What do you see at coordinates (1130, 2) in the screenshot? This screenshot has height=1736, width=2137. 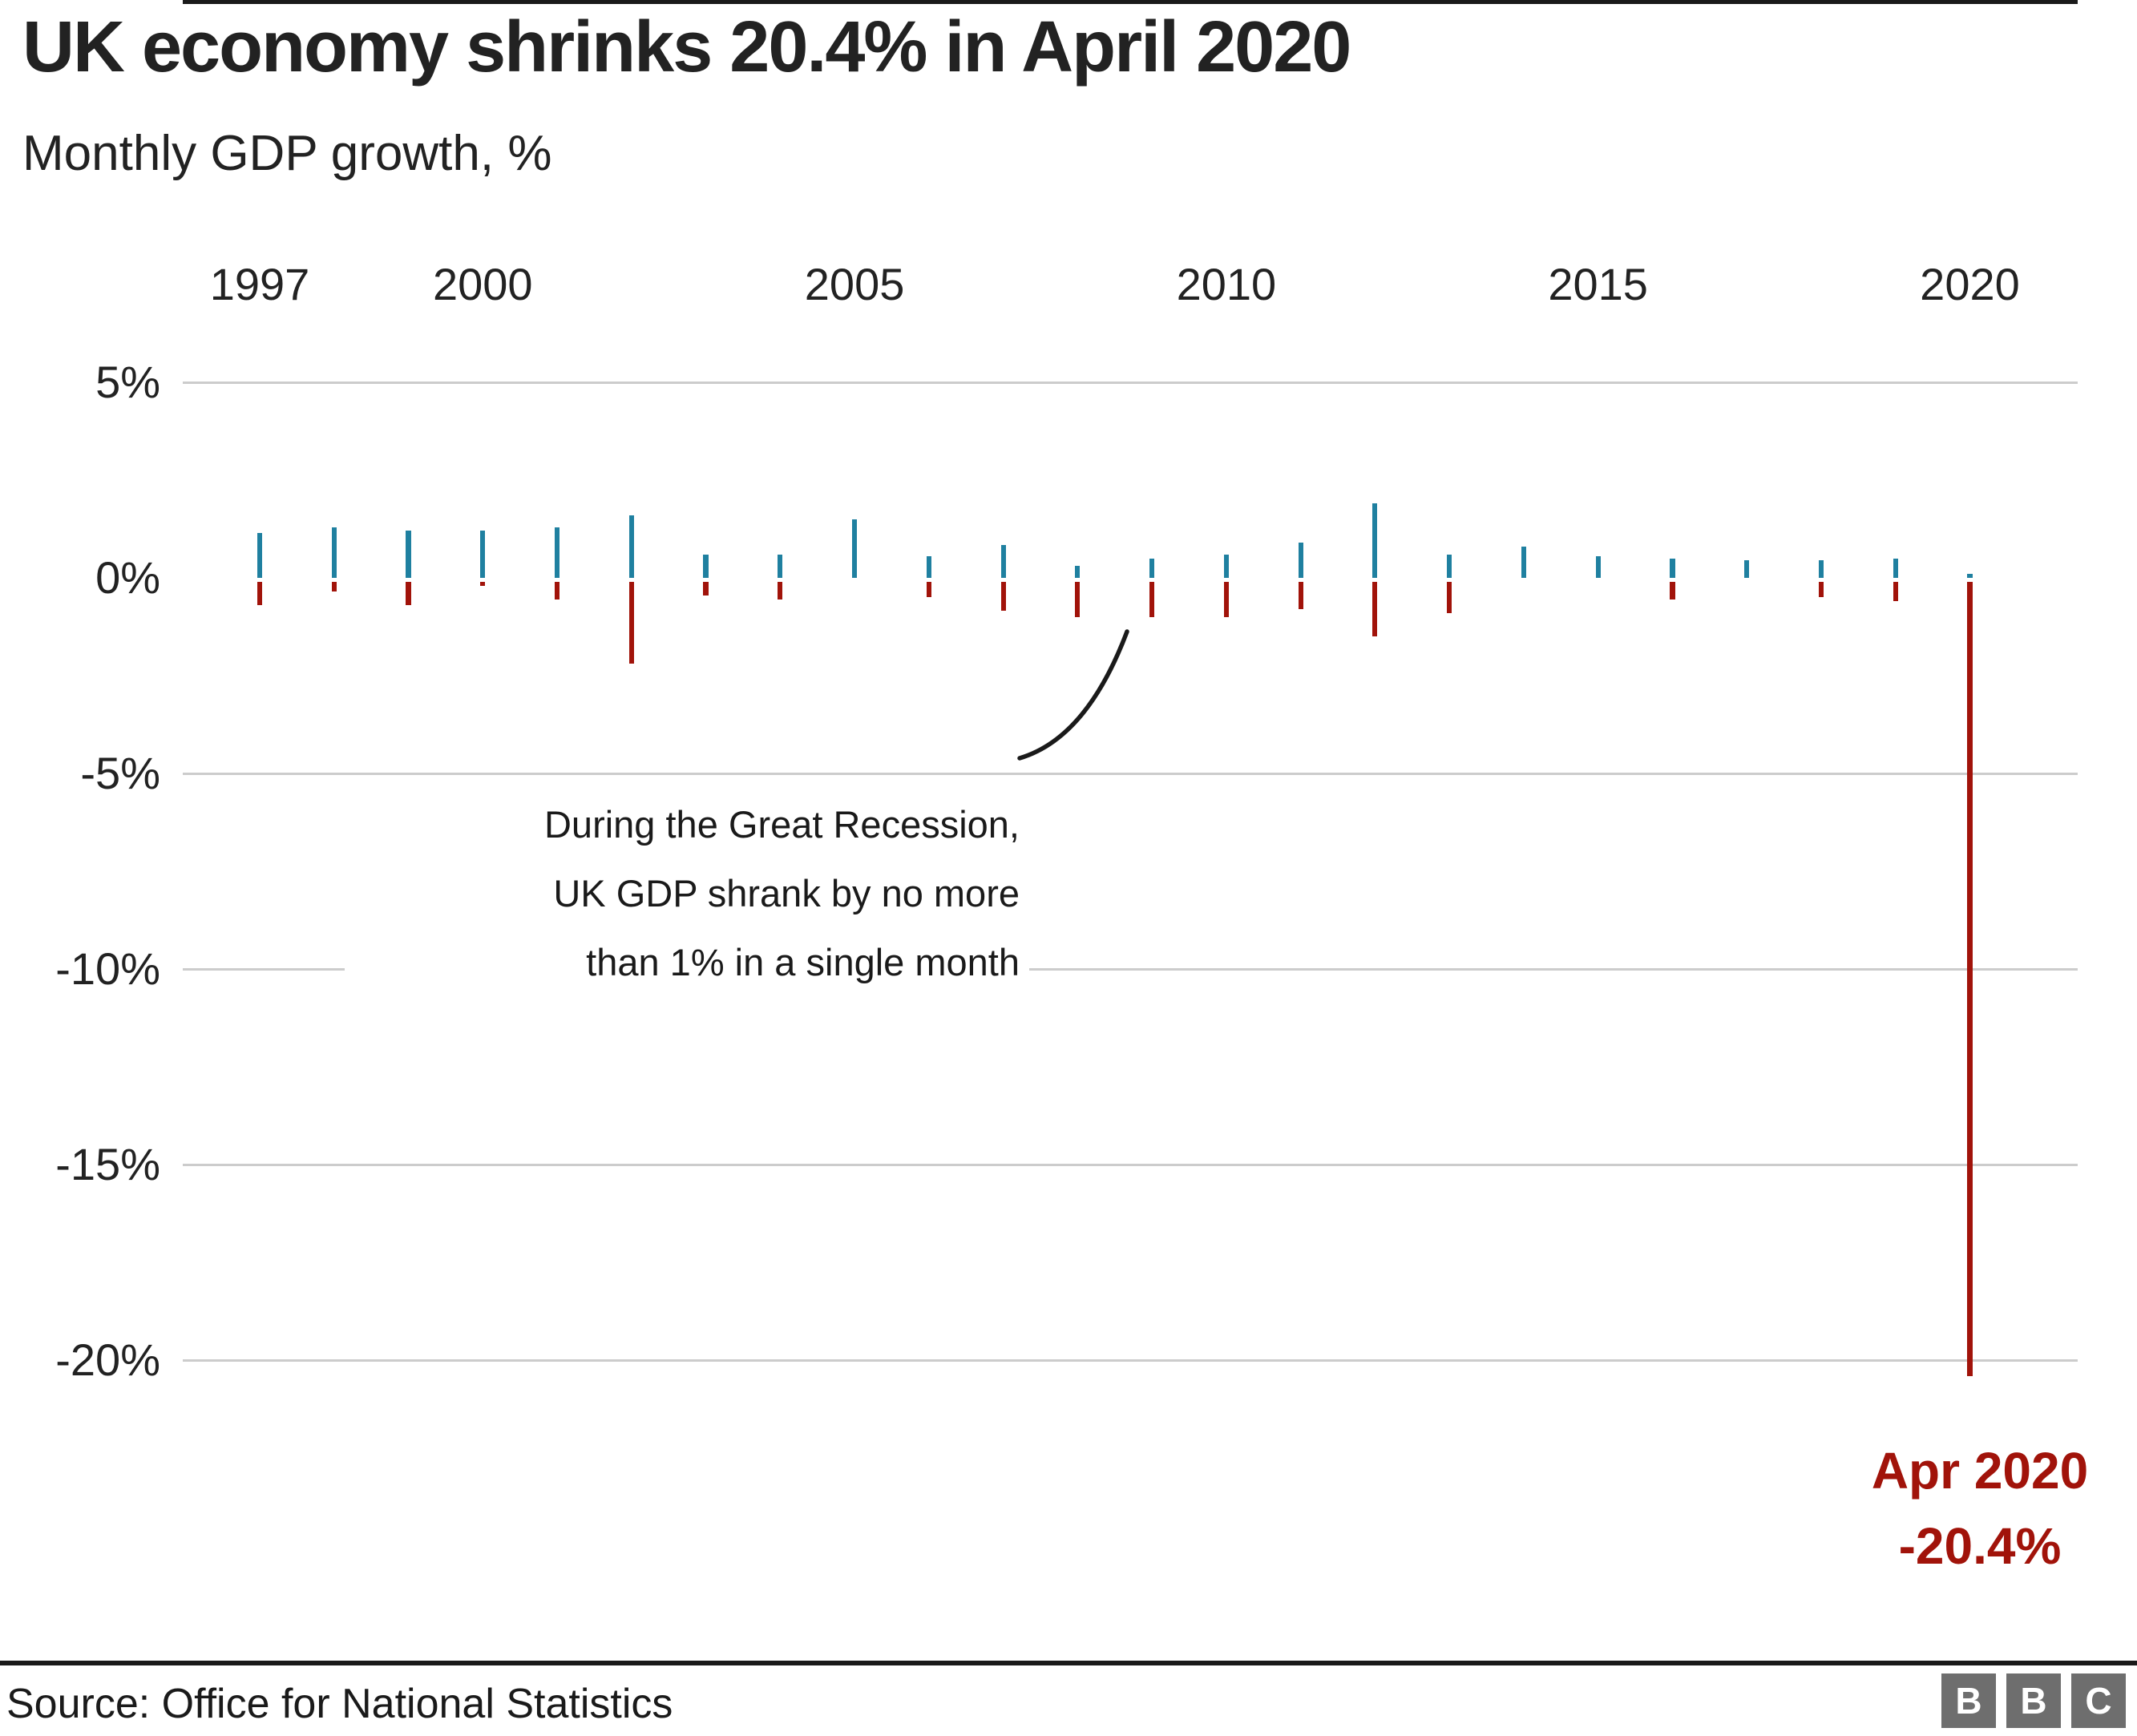 I see `zero-baseline-axis` at bounding box center [1130, 2].